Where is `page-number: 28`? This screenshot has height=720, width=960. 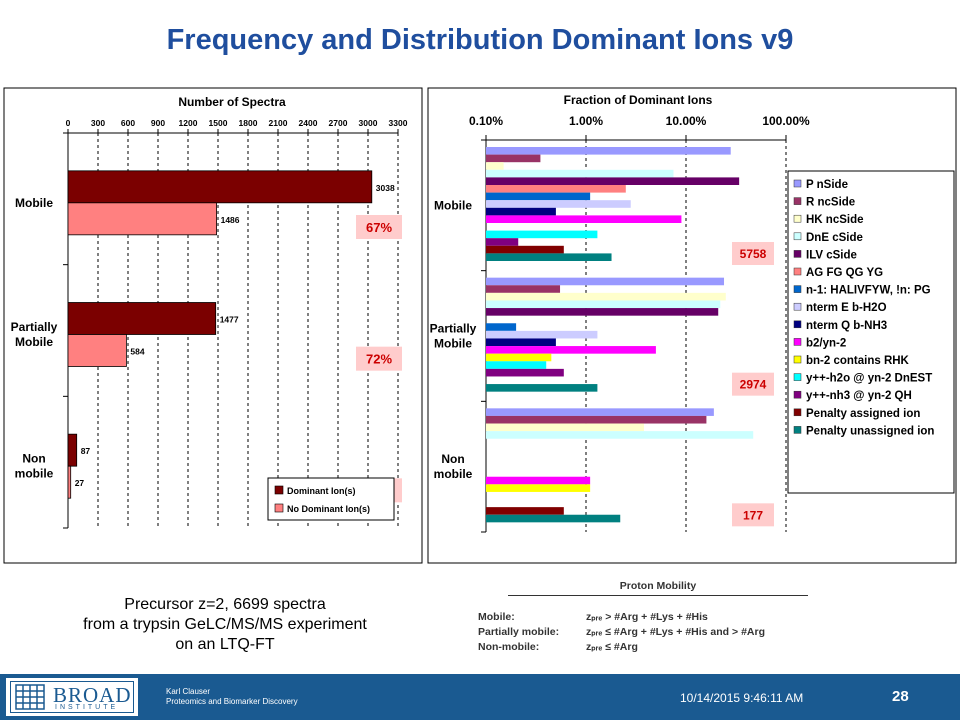
page-number: 28 is located at coordinates (900, 696).